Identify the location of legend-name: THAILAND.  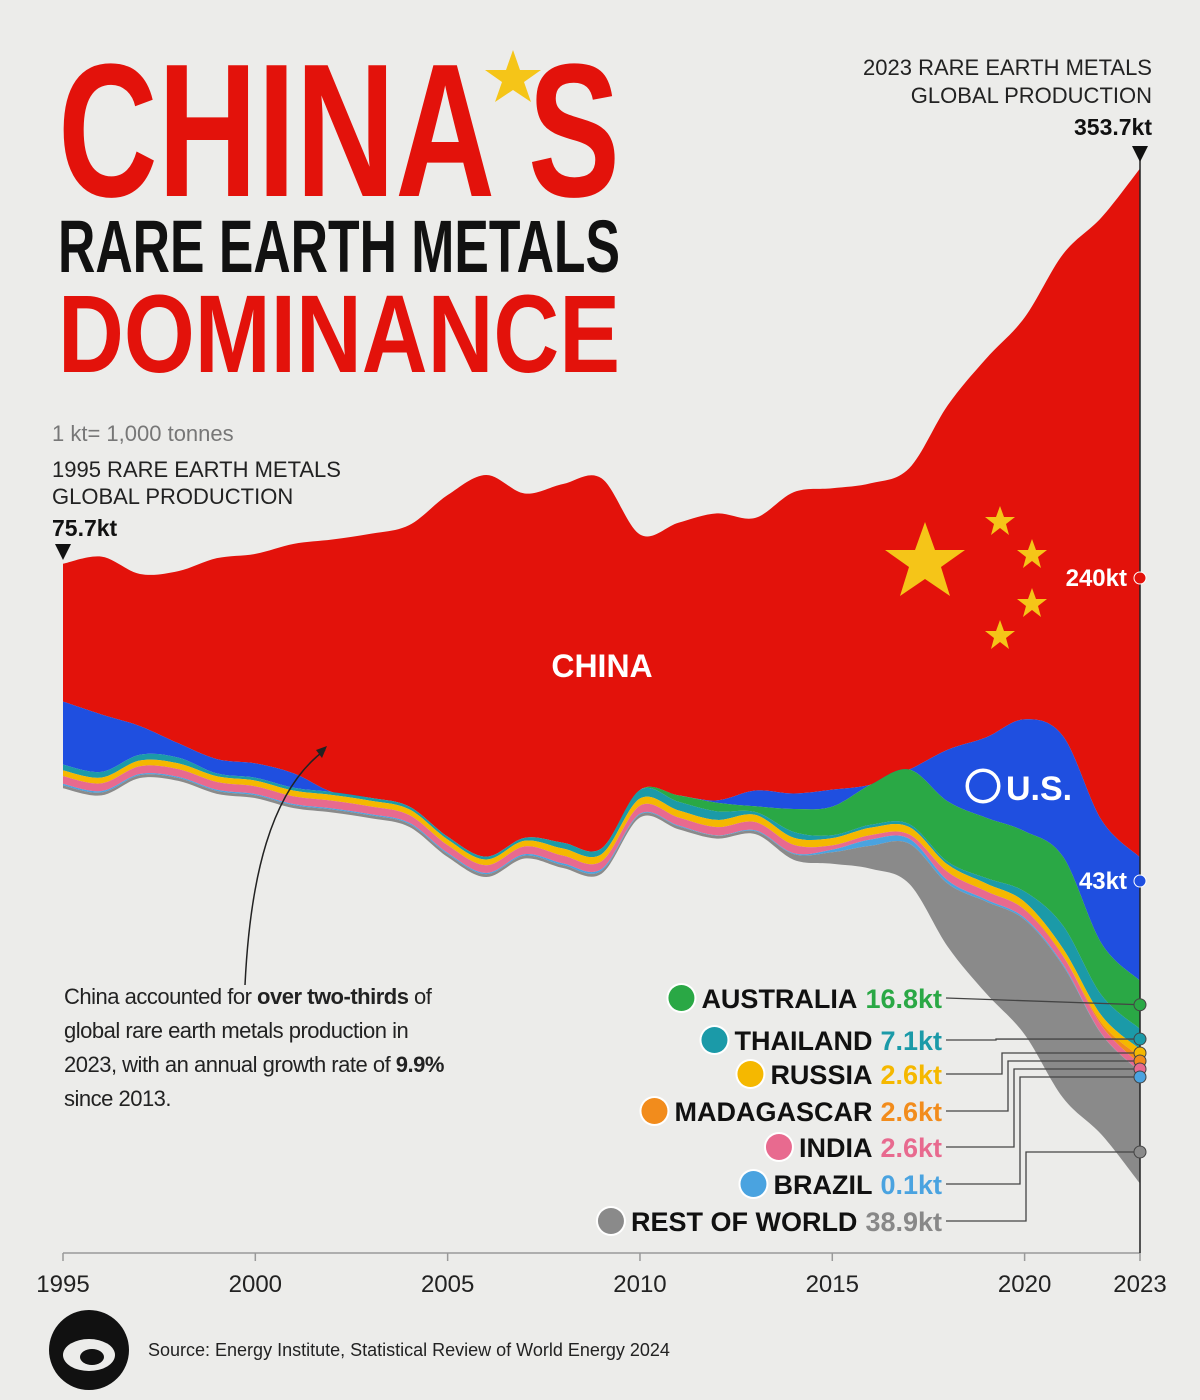
(803, 1041).